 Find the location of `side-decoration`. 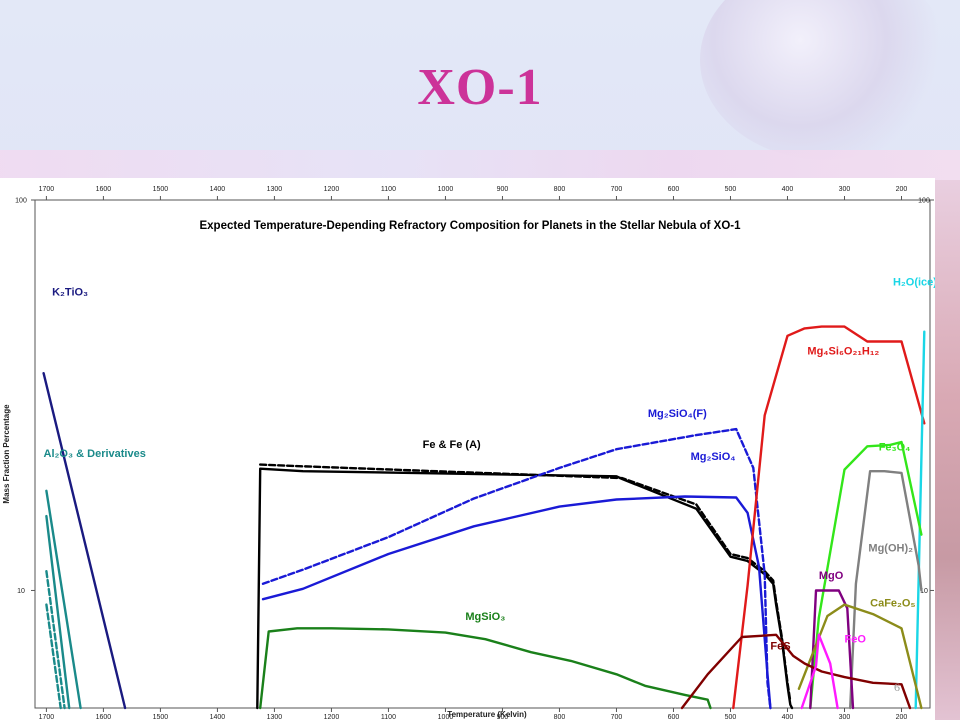

side-decoration is located at coordinates (947, 450).